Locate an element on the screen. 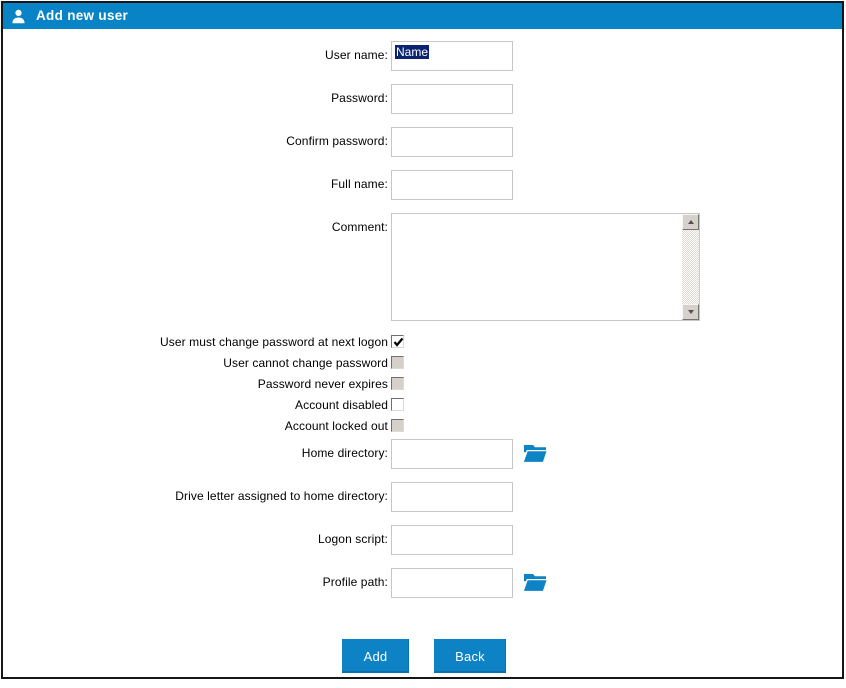  must-change-password-checkbox is located at coordinates (397, 341).